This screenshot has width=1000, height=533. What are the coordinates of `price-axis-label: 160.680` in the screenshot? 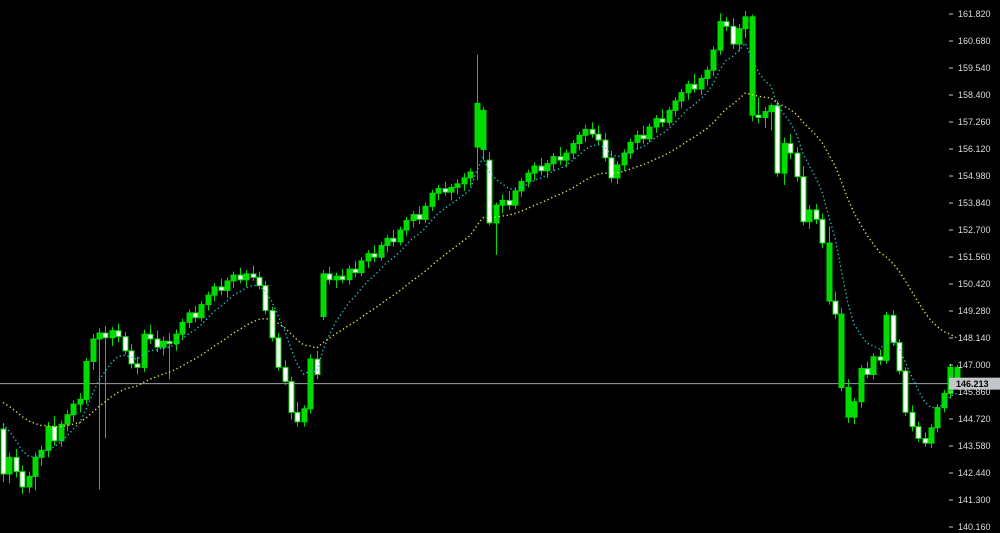 It's located at (974, 41).